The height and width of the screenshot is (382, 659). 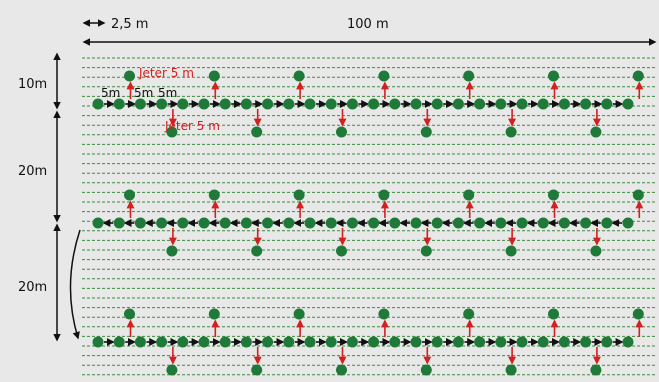 I want to click on spacing-label: 2,5 m, so click(x=129, y=24).